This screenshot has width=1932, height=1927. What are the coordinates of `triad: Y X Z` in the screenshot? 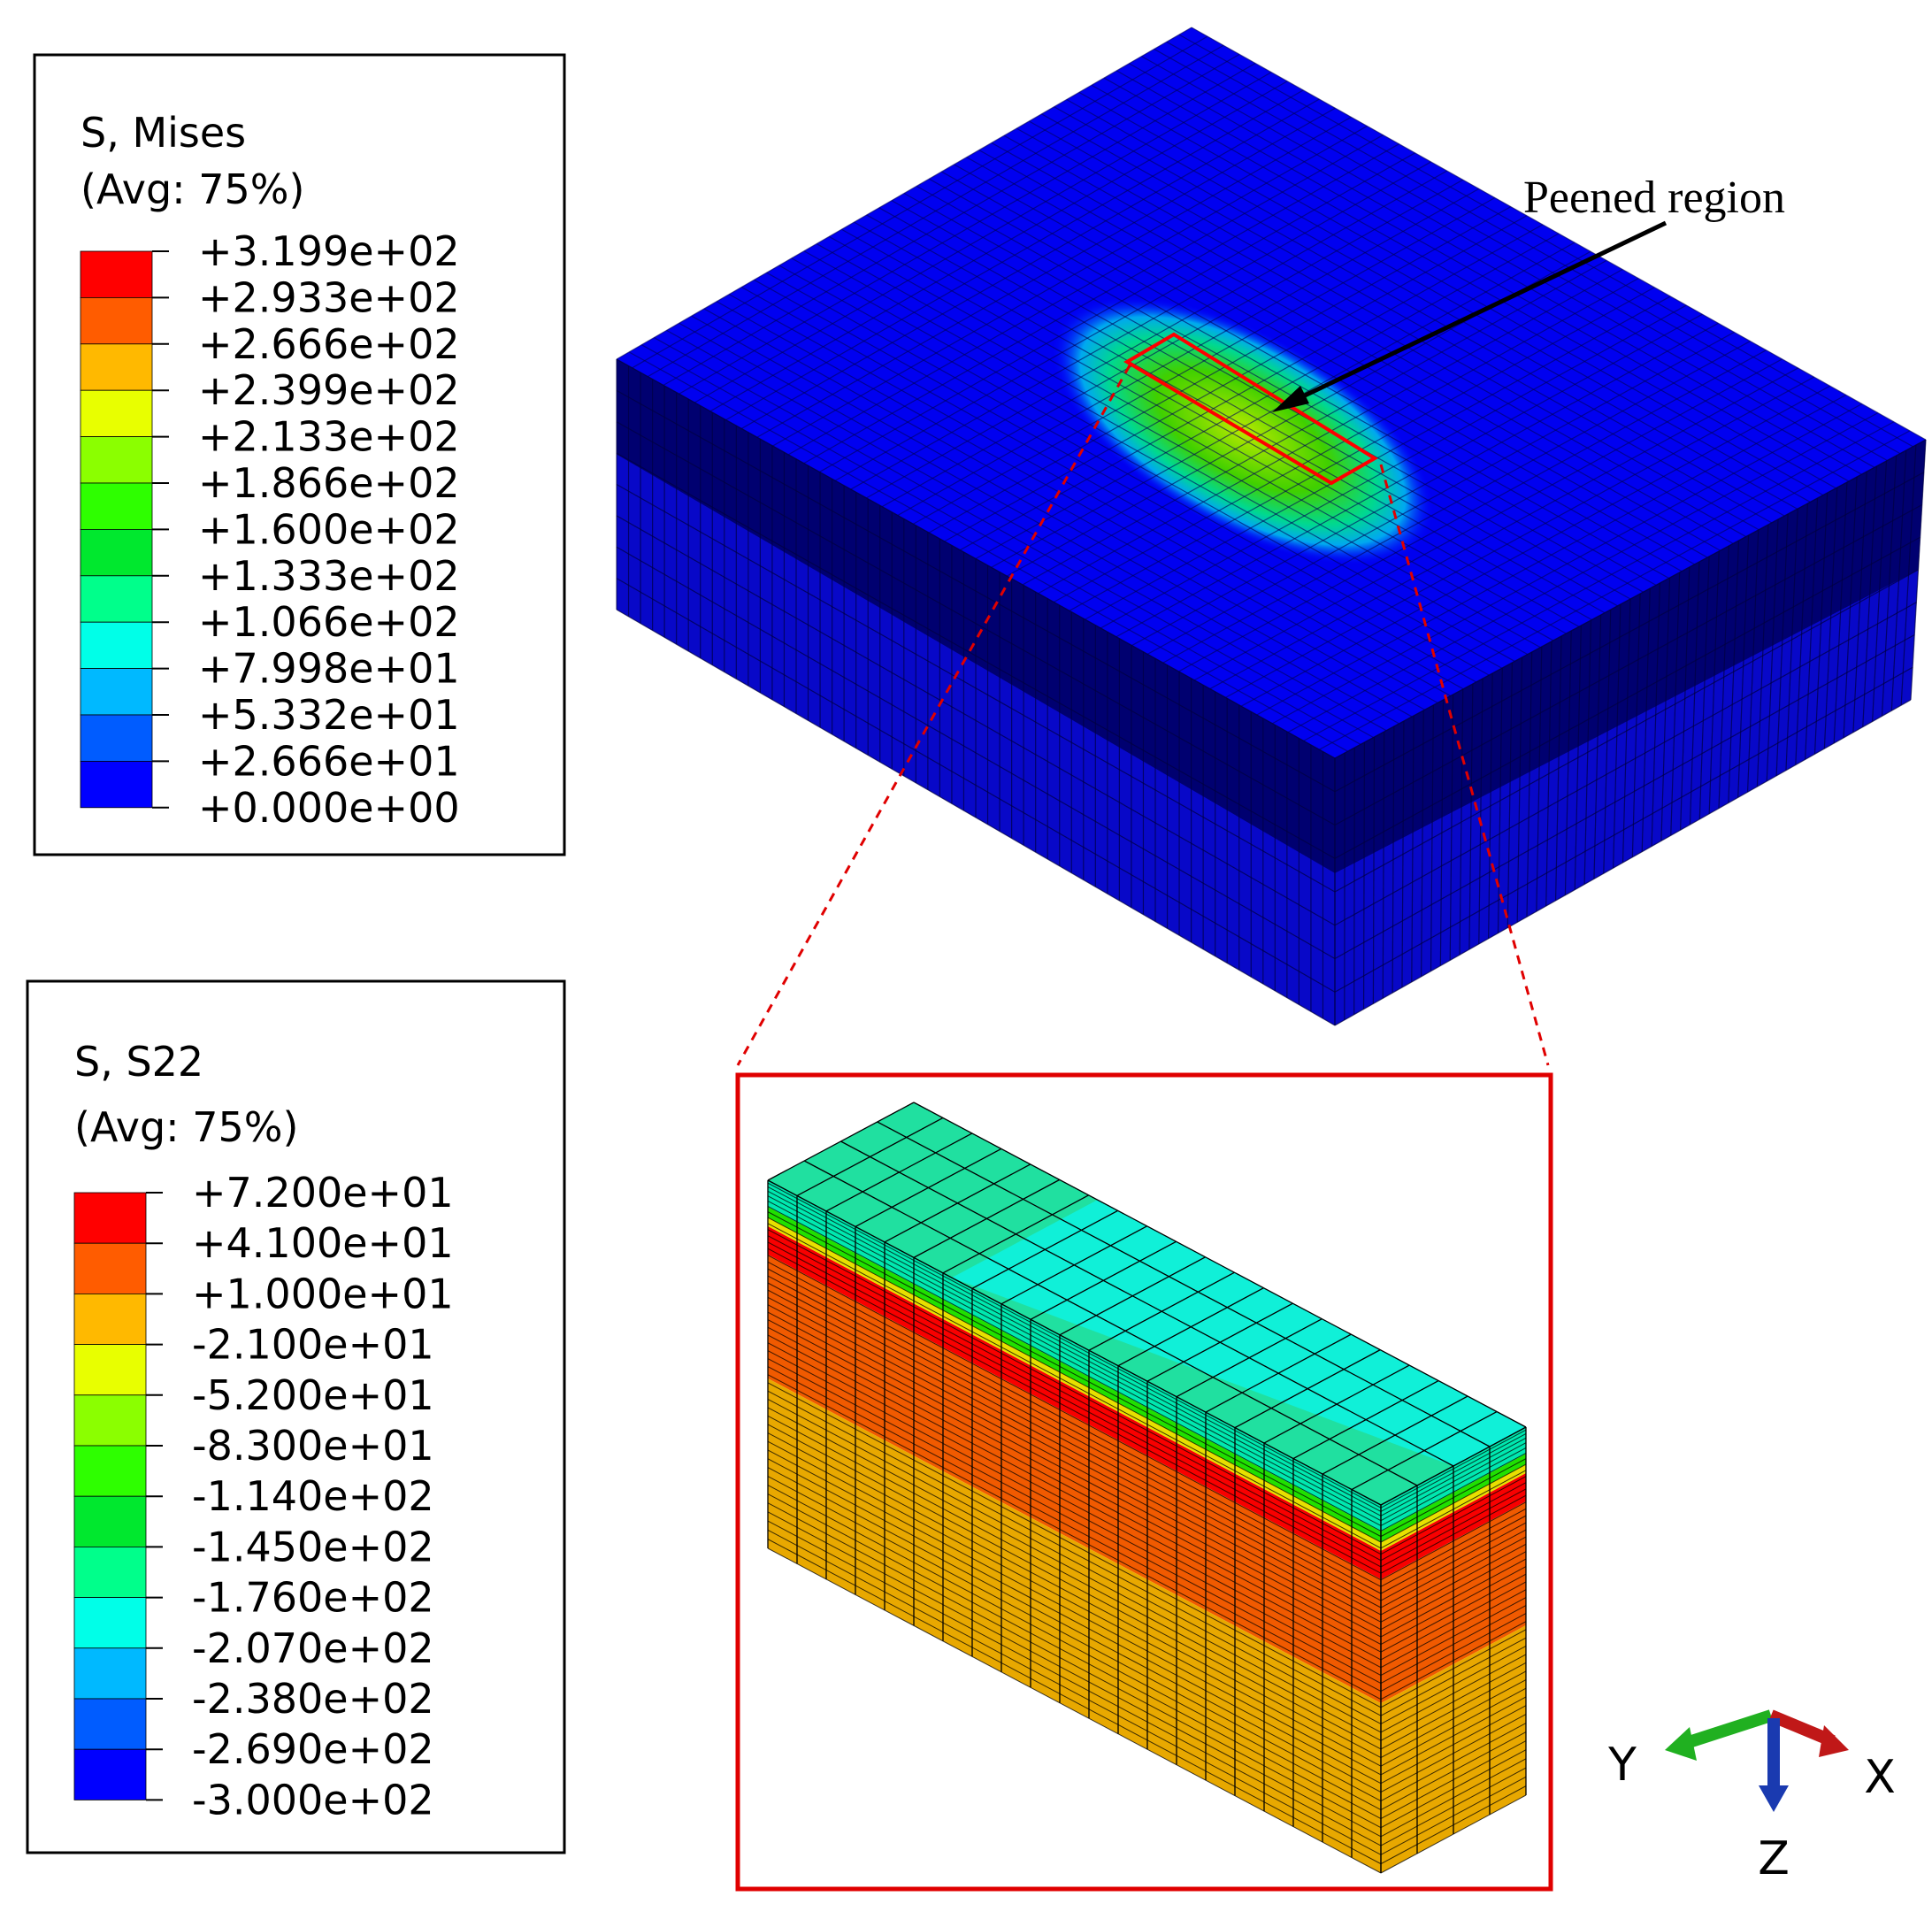 It's located at (1751, 1797).